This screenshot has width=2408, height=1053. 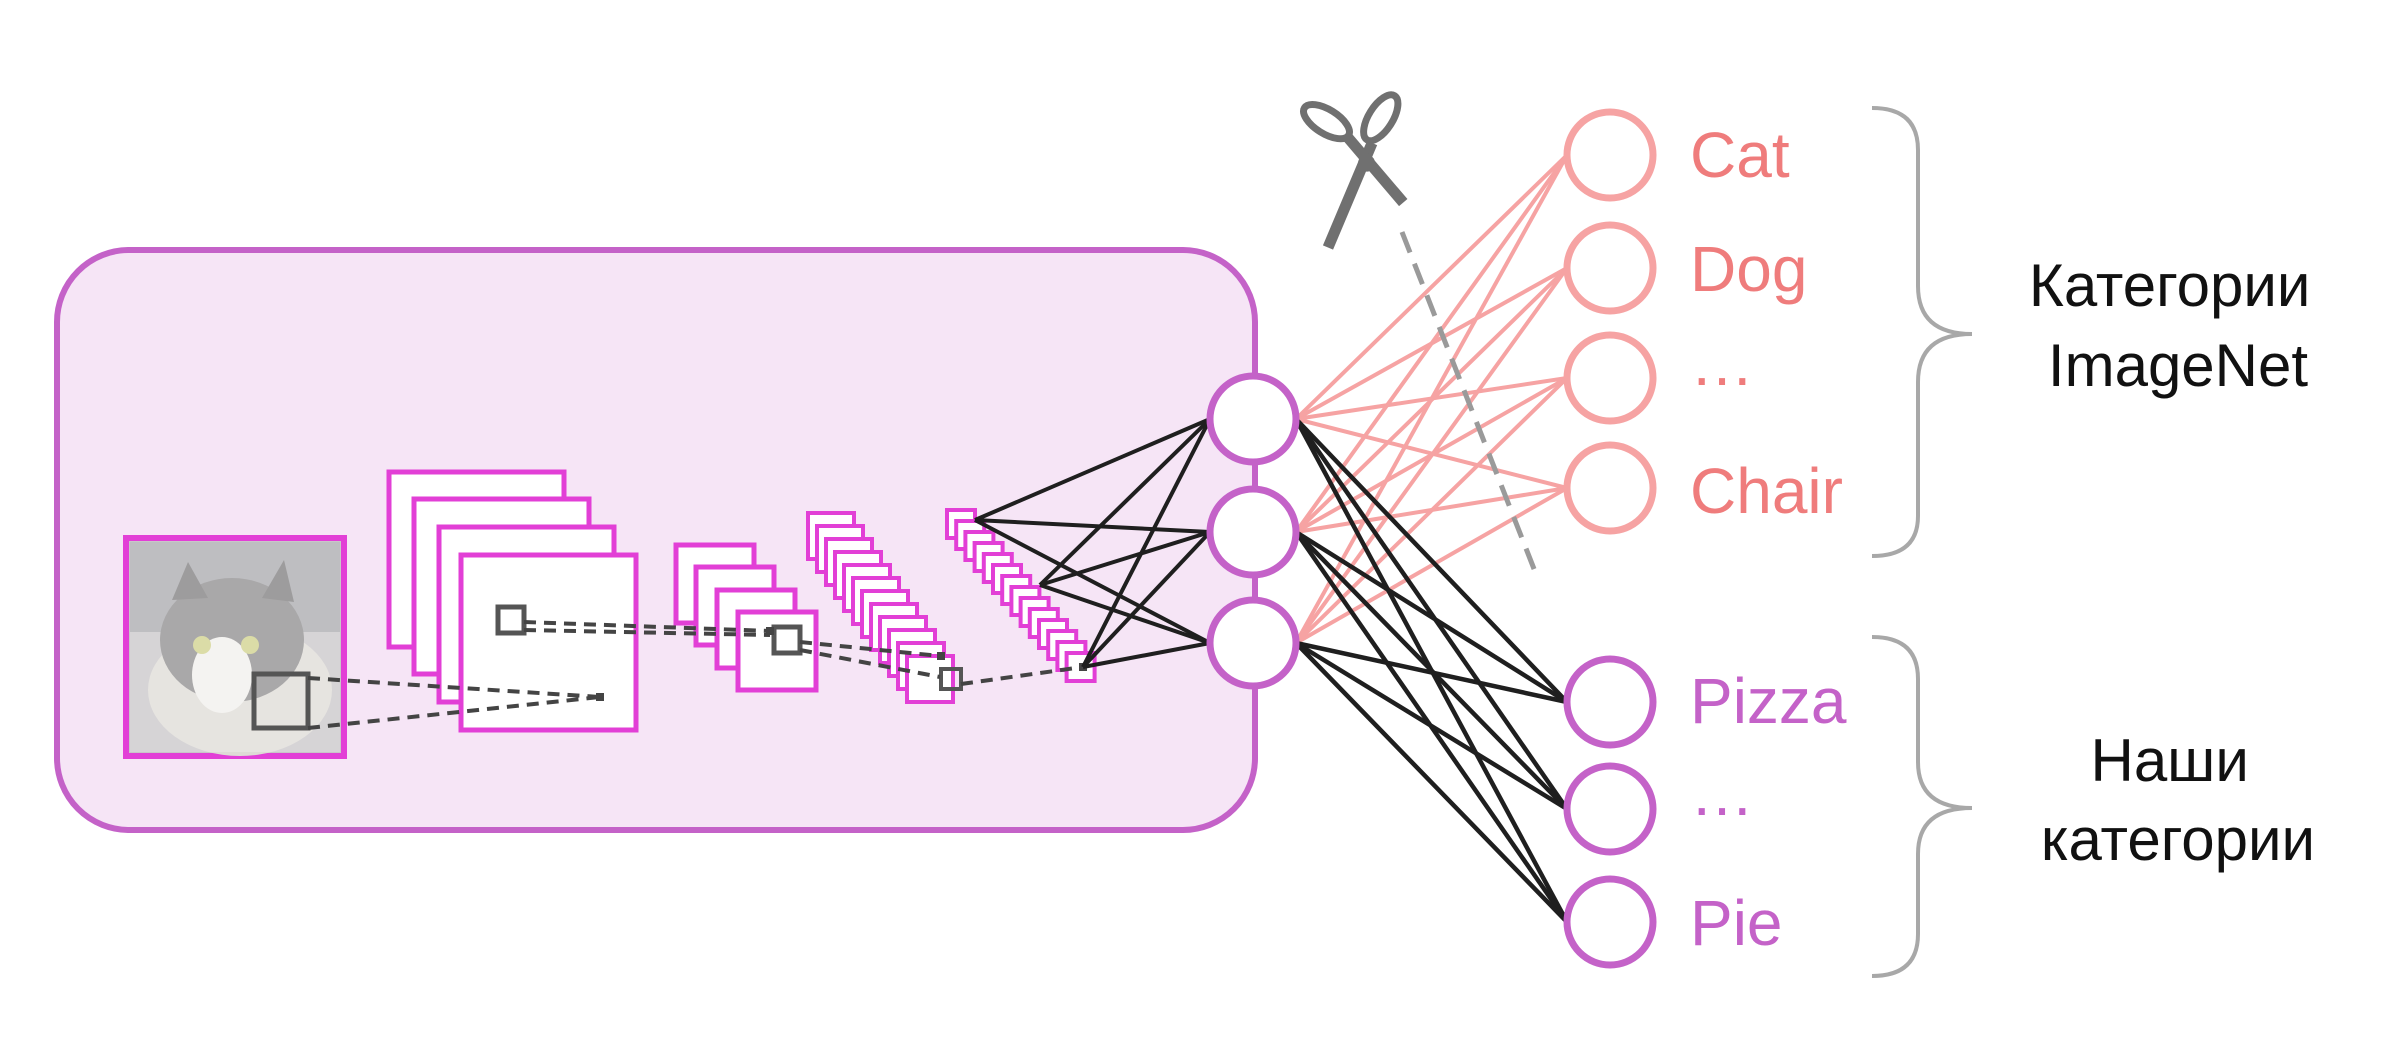 I want to click on output-node-chair, so click(x=1610, y=488).